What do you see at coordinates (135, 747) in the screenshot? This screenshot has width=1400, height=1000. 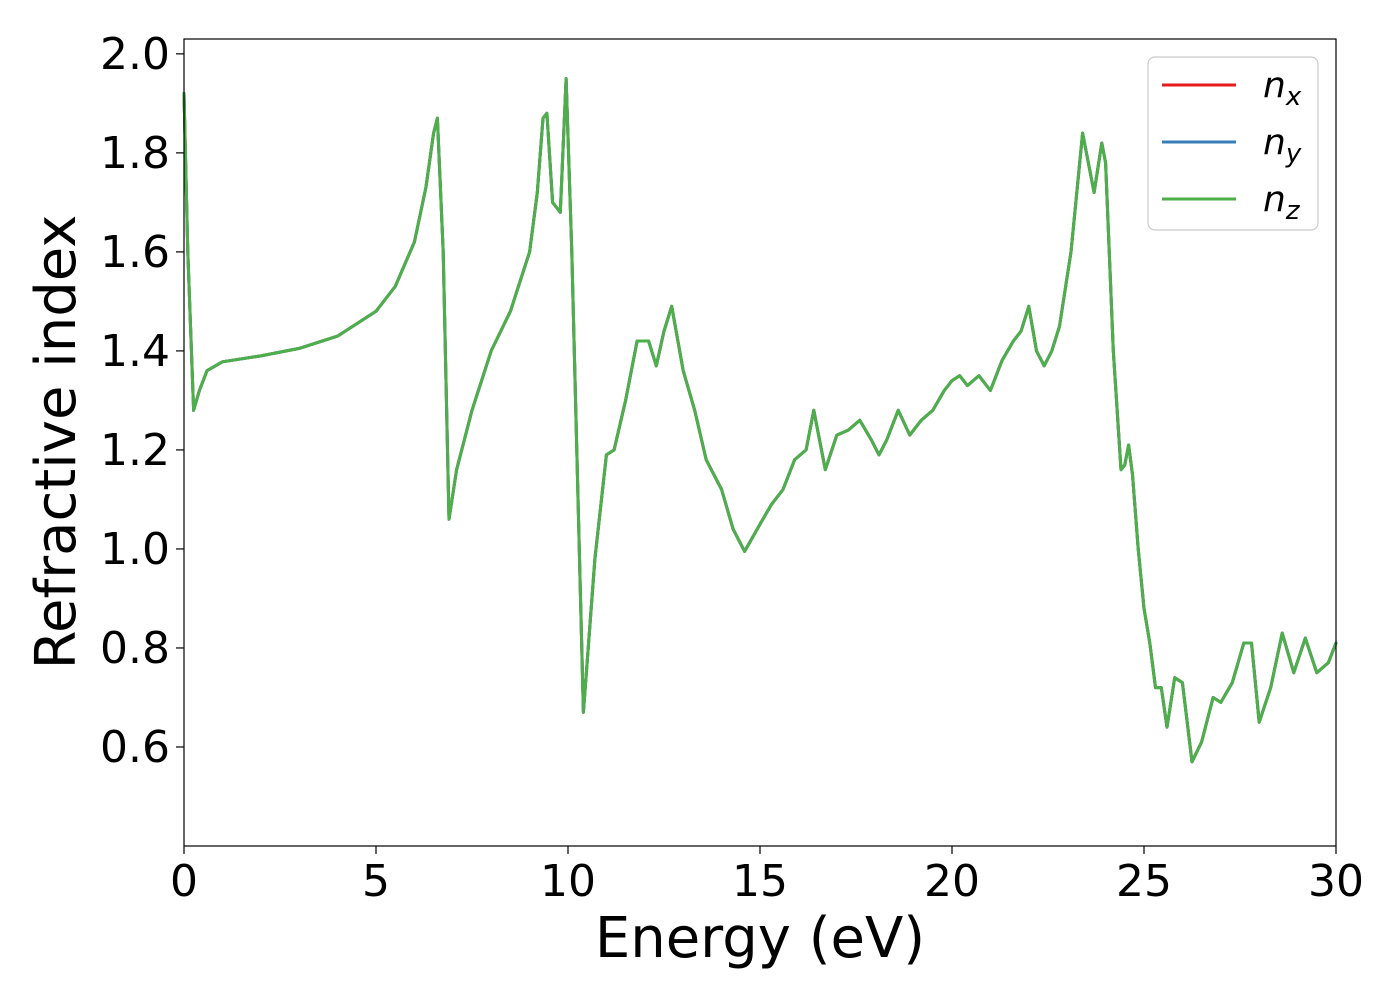 I see `y-tick-label: 0.6` at bounding box center [135, 747].